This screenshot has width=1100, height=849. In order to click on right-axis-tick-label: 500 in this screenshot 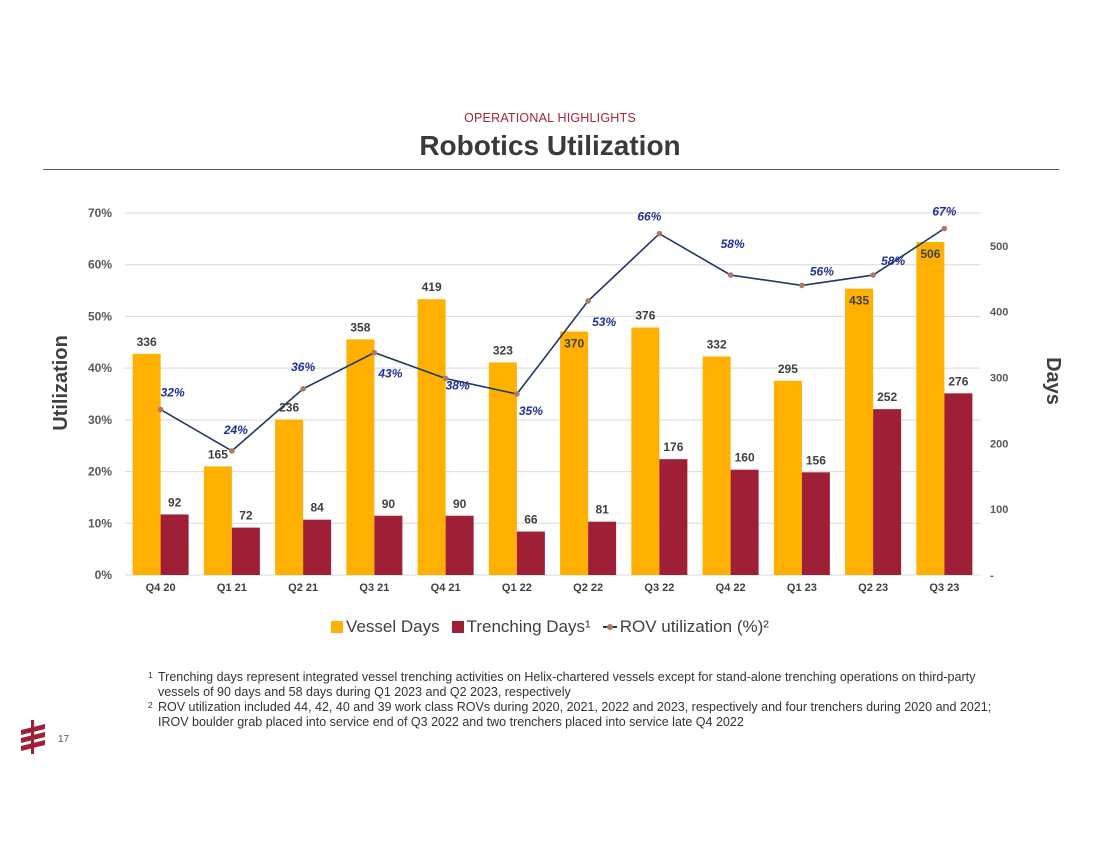, I will do `click(999, 247)`.